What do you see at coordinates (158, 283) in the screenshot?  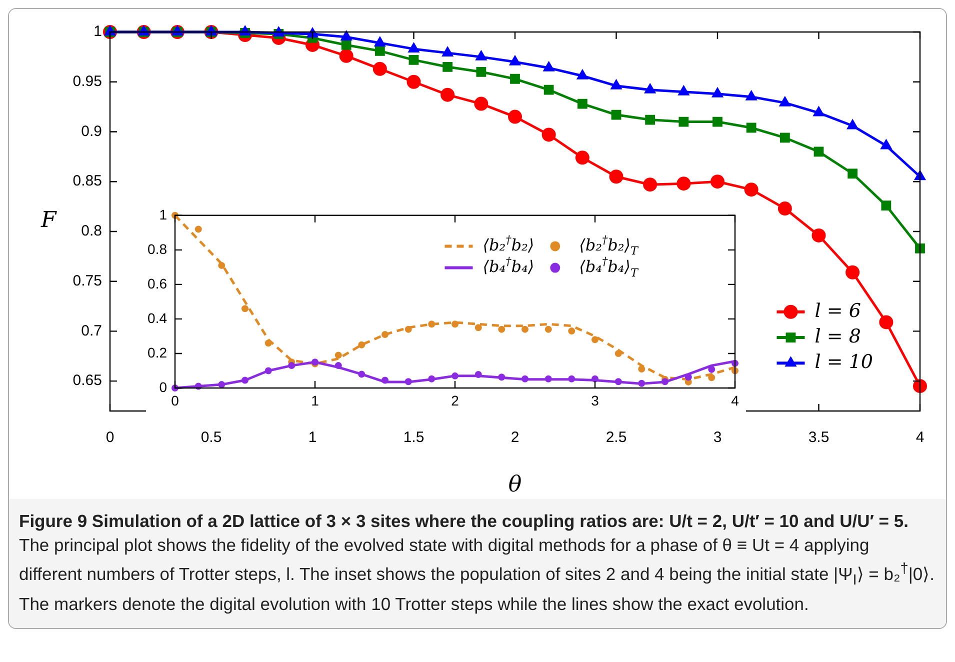 I see `y-tick-label: 0.6` at bounding box center [158, 283].